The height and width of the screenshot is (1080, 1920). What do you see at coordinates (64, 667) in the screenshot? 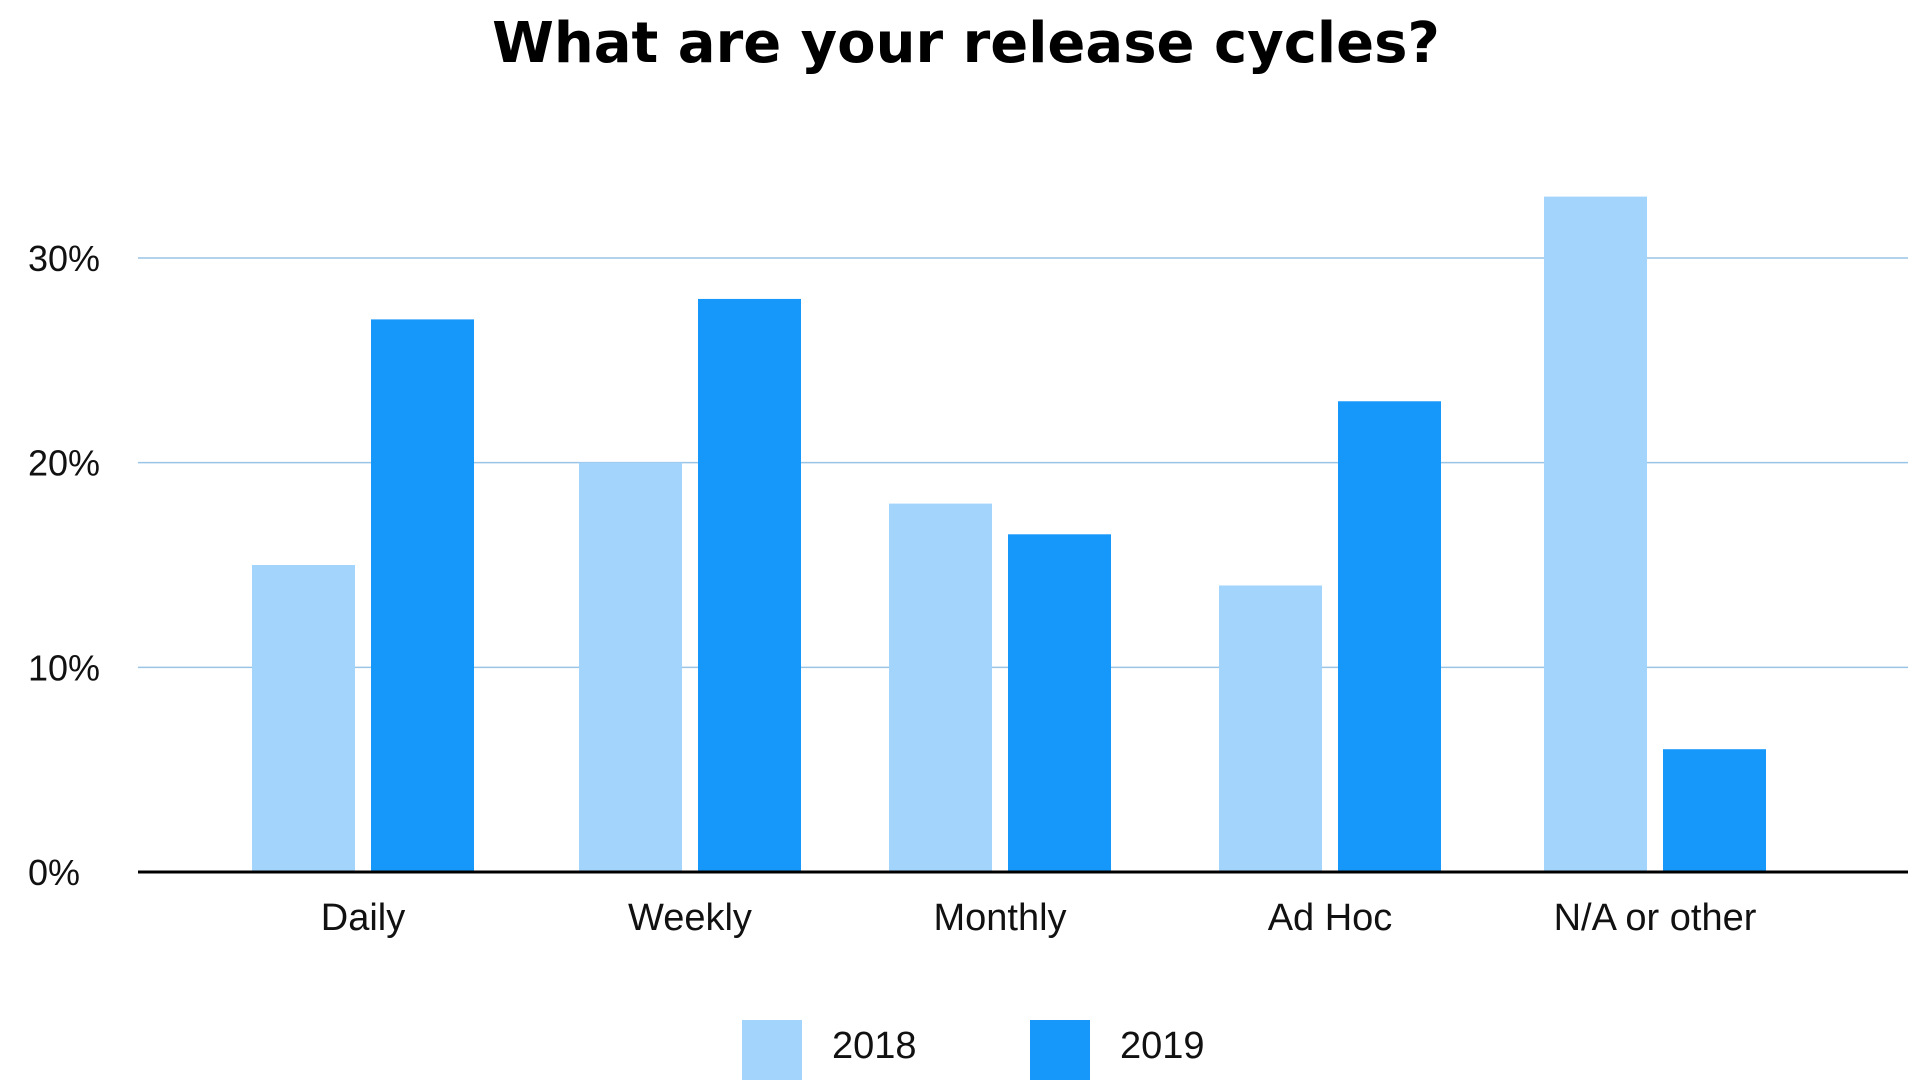
I see `y-tick-label: 10%` at bounding box center [64, 667].